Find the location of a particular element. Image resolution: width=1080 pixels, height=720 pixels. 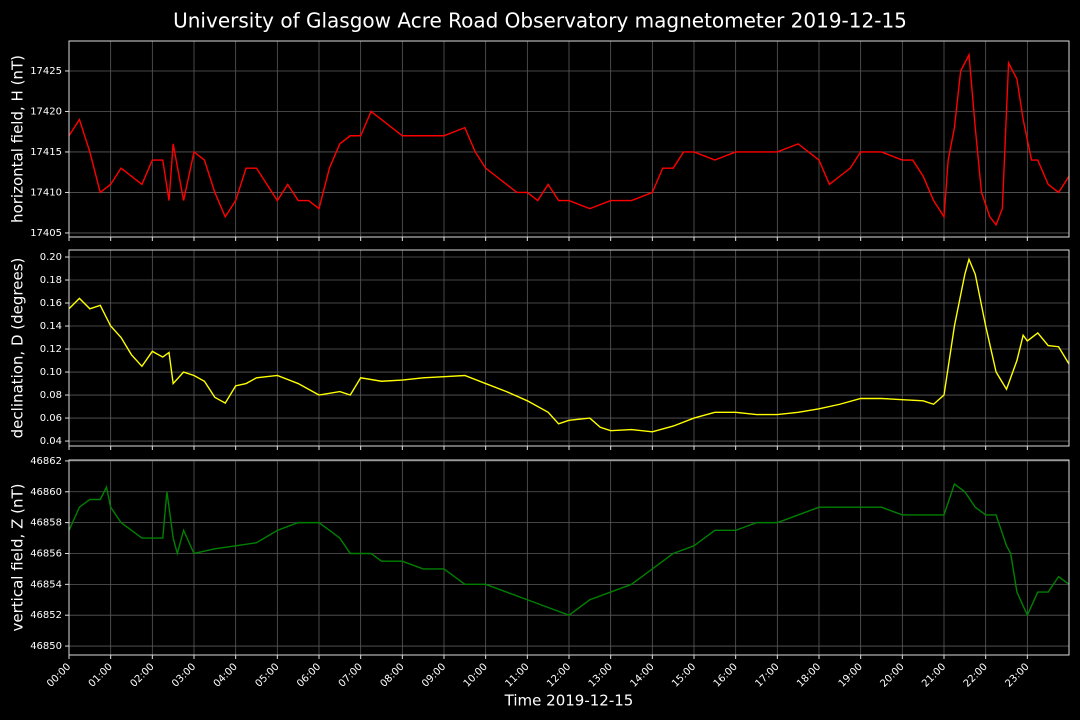

x-tick-label: 18:00 is located at coordinates (809, 675).